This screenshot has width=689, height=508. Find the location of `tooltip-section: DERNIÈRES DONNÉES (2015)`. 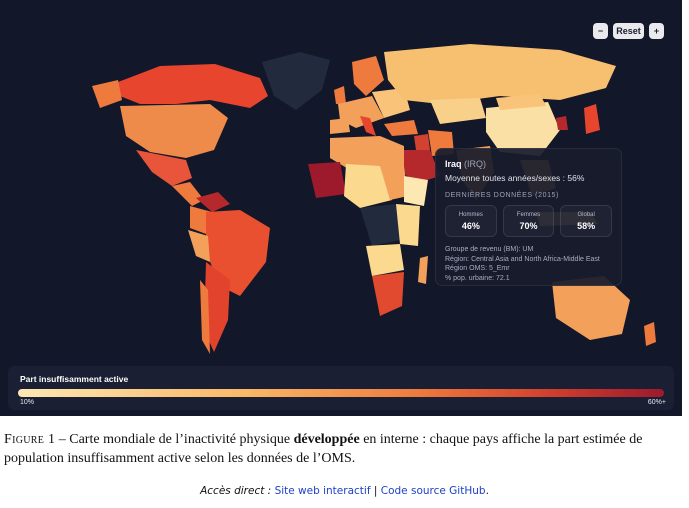

tooltip-section: DERNIÈRES DONNÉES (2015) is located at coordinates (502, 195).